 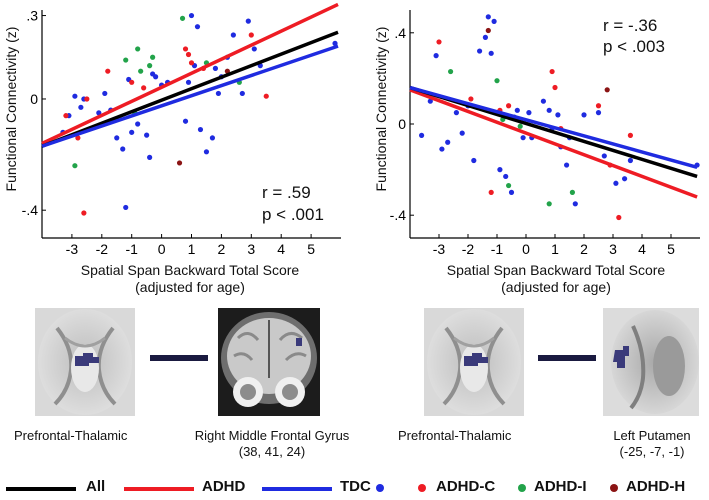 What do you see at coordinates (41, 489) in the screenshot?
I see `legend-line-all` at bounding box center [41, 489].